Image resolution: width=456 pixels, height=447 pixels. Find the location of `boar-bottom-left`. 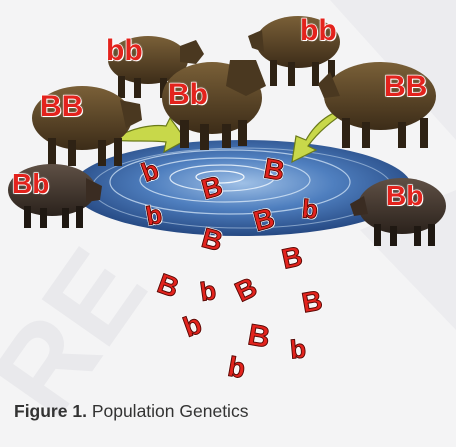

boar-bottom-left is located at coordinates (55, 196).